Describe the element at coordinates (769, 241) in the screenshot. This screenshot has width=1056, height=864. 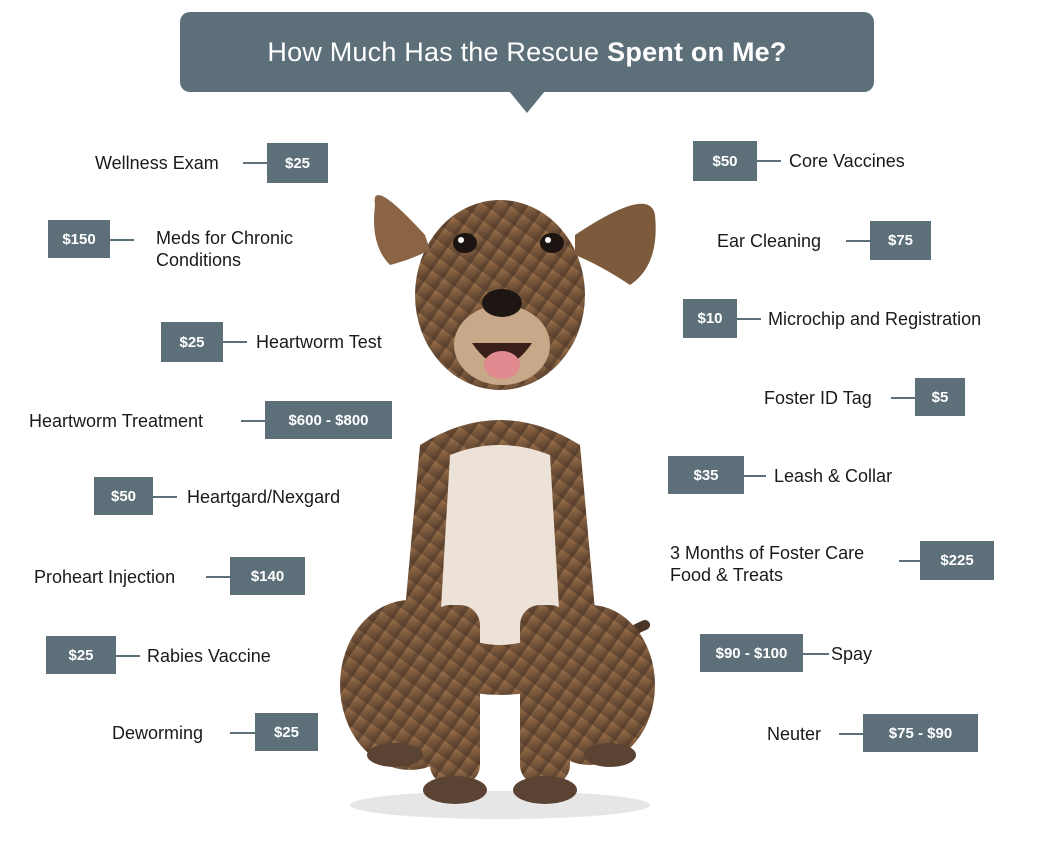
I see `item-label: Ear Cleaning` at that location.